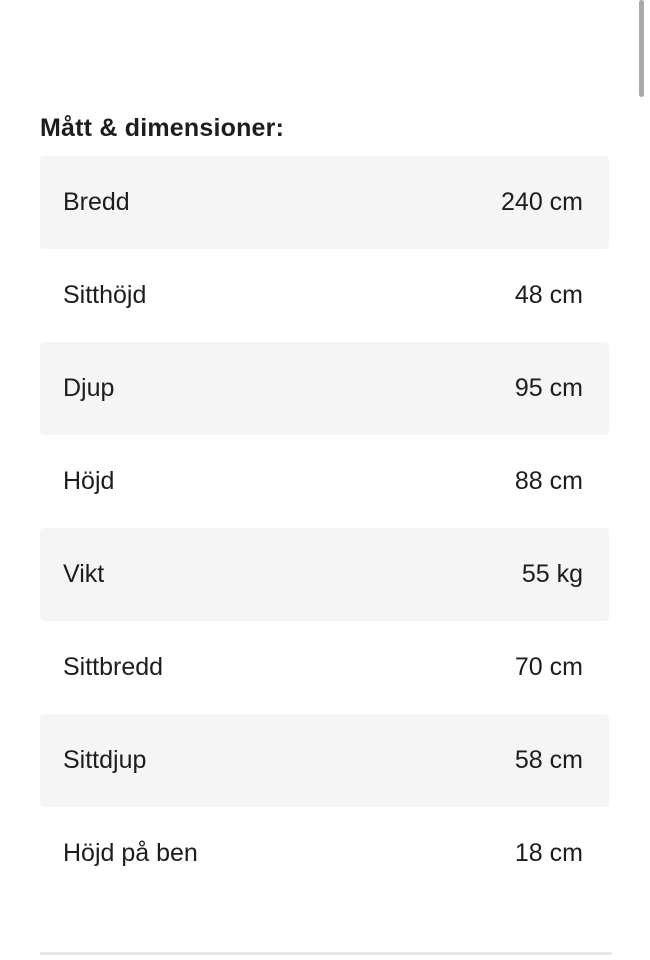 Image resolution: width=650 pixels, height=960 pixels. Describe the element at coordinates (113, 667) in the screenshot. I see `spec-label: Sittbredd` at that location.